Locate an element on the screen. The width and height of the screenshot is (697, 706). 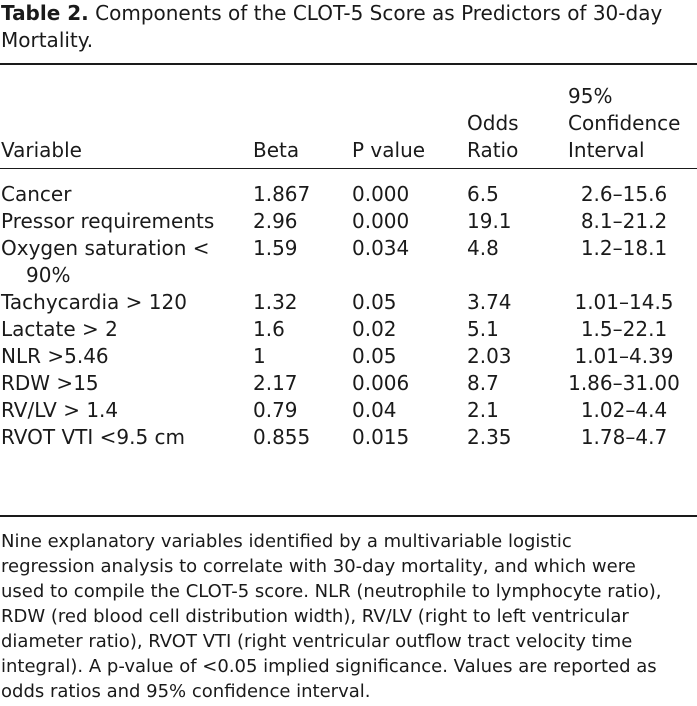
header-odds-ratio: Odds Ratio is located at coordinates (517, 118).